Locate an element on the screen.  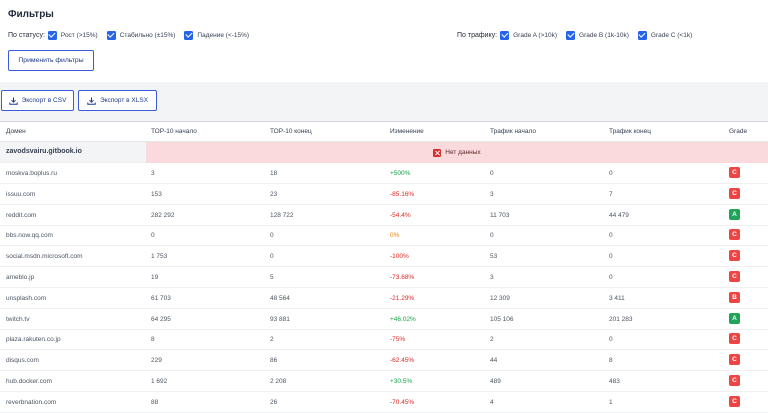
export-xlsx-button: Экспорт в XLSX is located at coordinates (117, 100).